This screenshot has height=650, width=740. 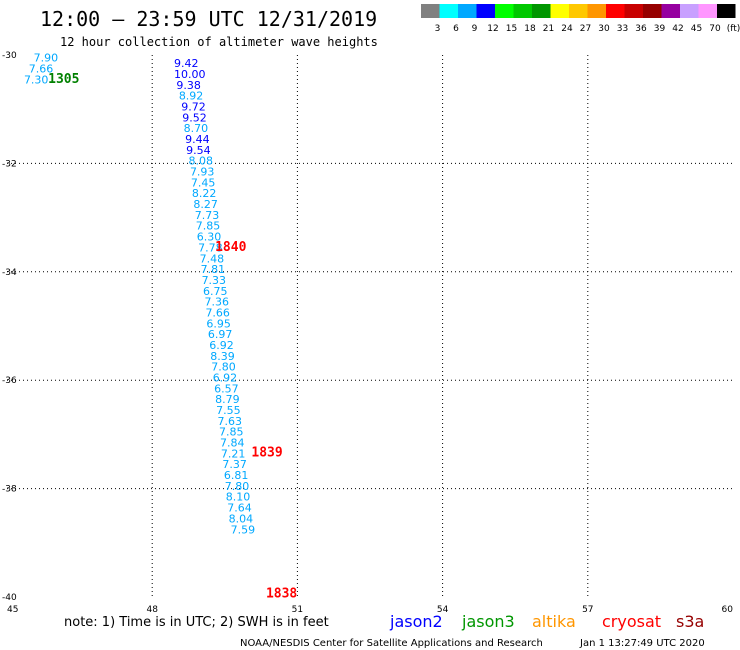 I want to click on wave-height-value: 7.73, so click(x=207, y=215).